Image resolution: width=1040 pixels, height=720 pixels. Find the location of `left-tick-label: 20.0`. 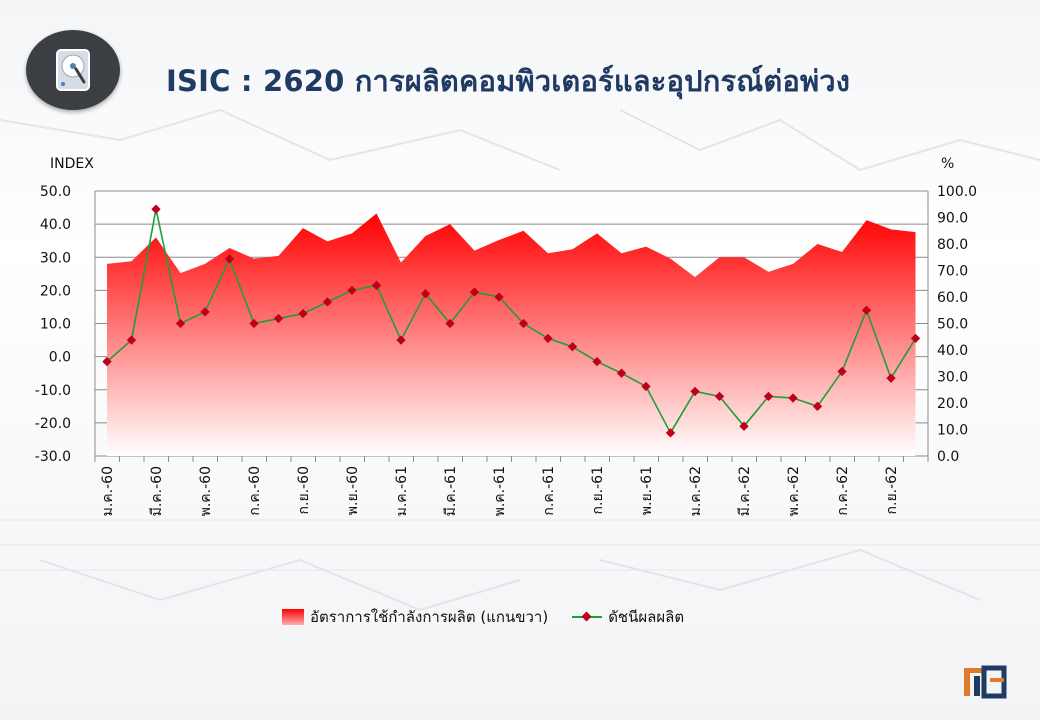

left-tick-label: 20.0 is located at coordinates (55, 291).